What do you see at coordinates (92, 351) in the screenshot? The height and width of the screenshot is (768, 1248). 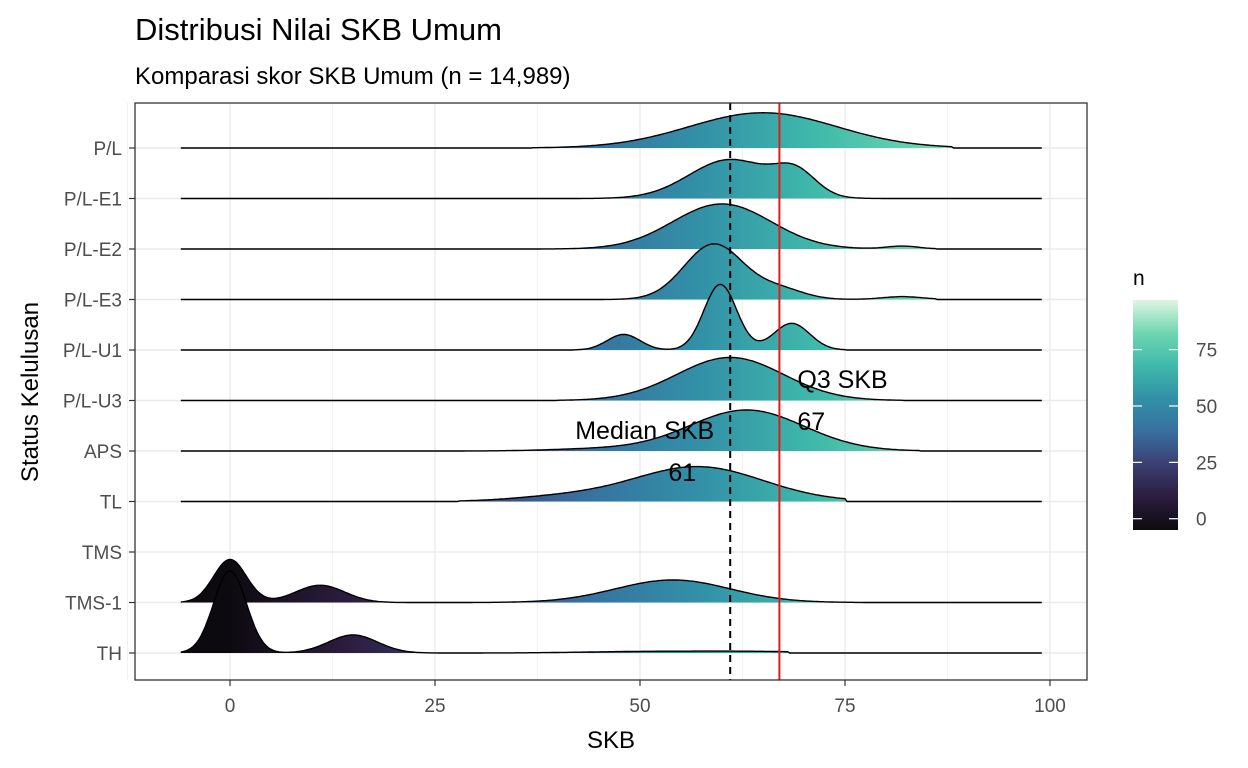 I see `y-tick-label: P/L-U1` at bounding box center [92, 351].